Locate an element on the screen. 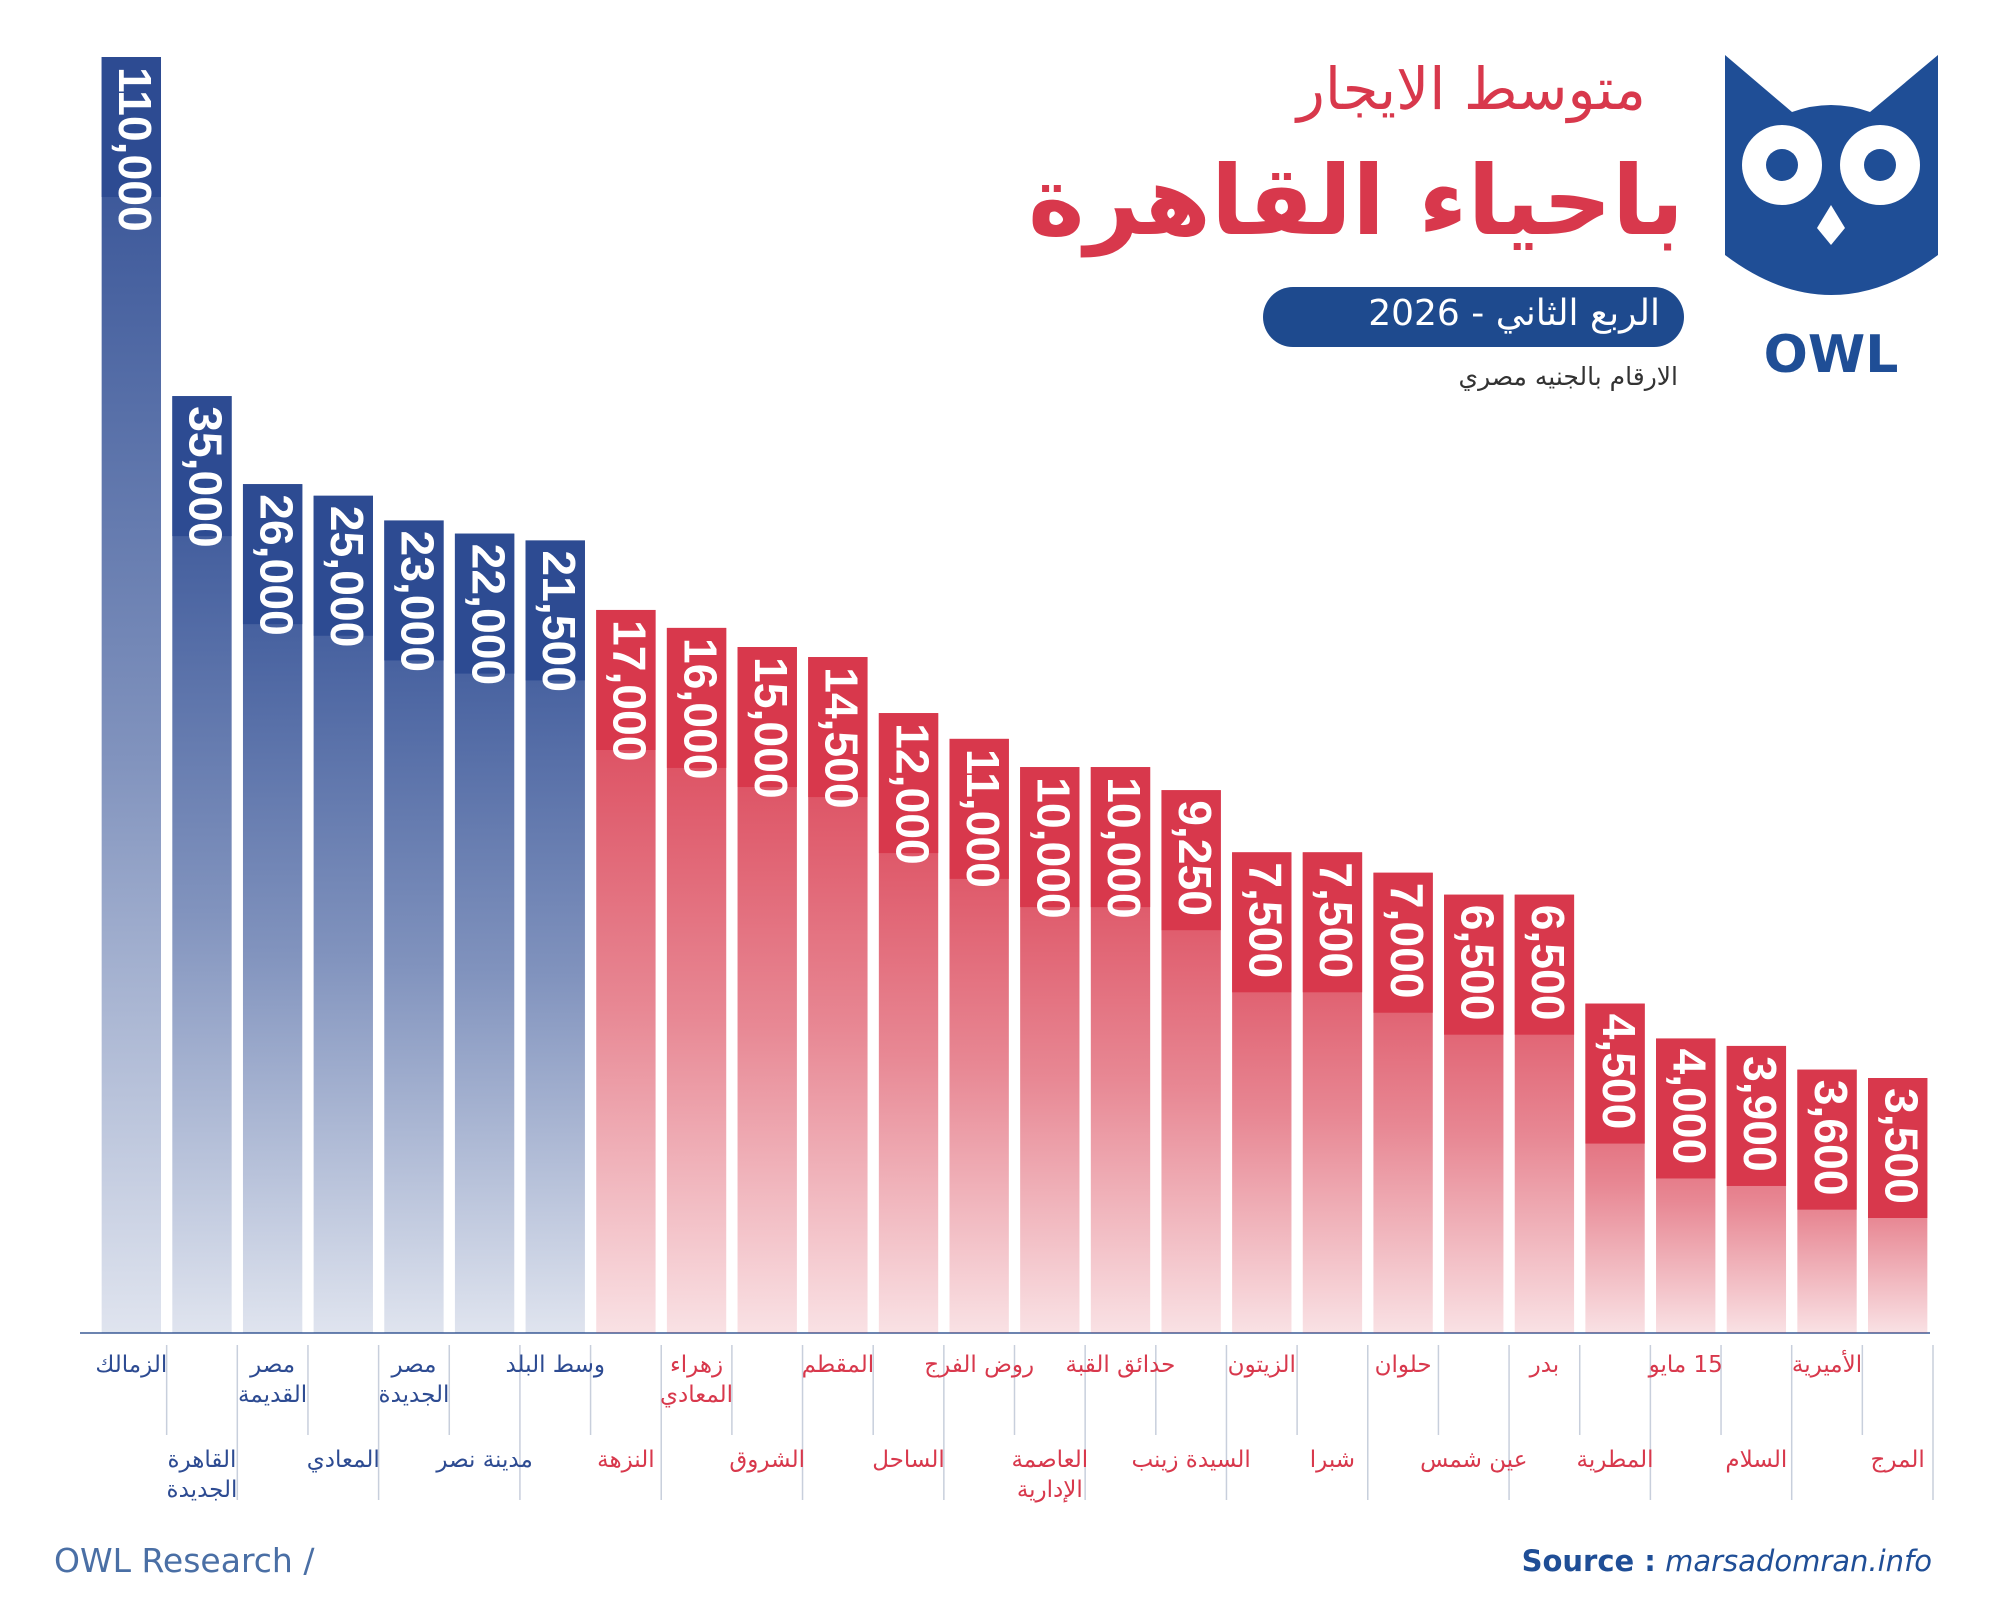  category-label: المرج is located at coordinates (1897, 1460).